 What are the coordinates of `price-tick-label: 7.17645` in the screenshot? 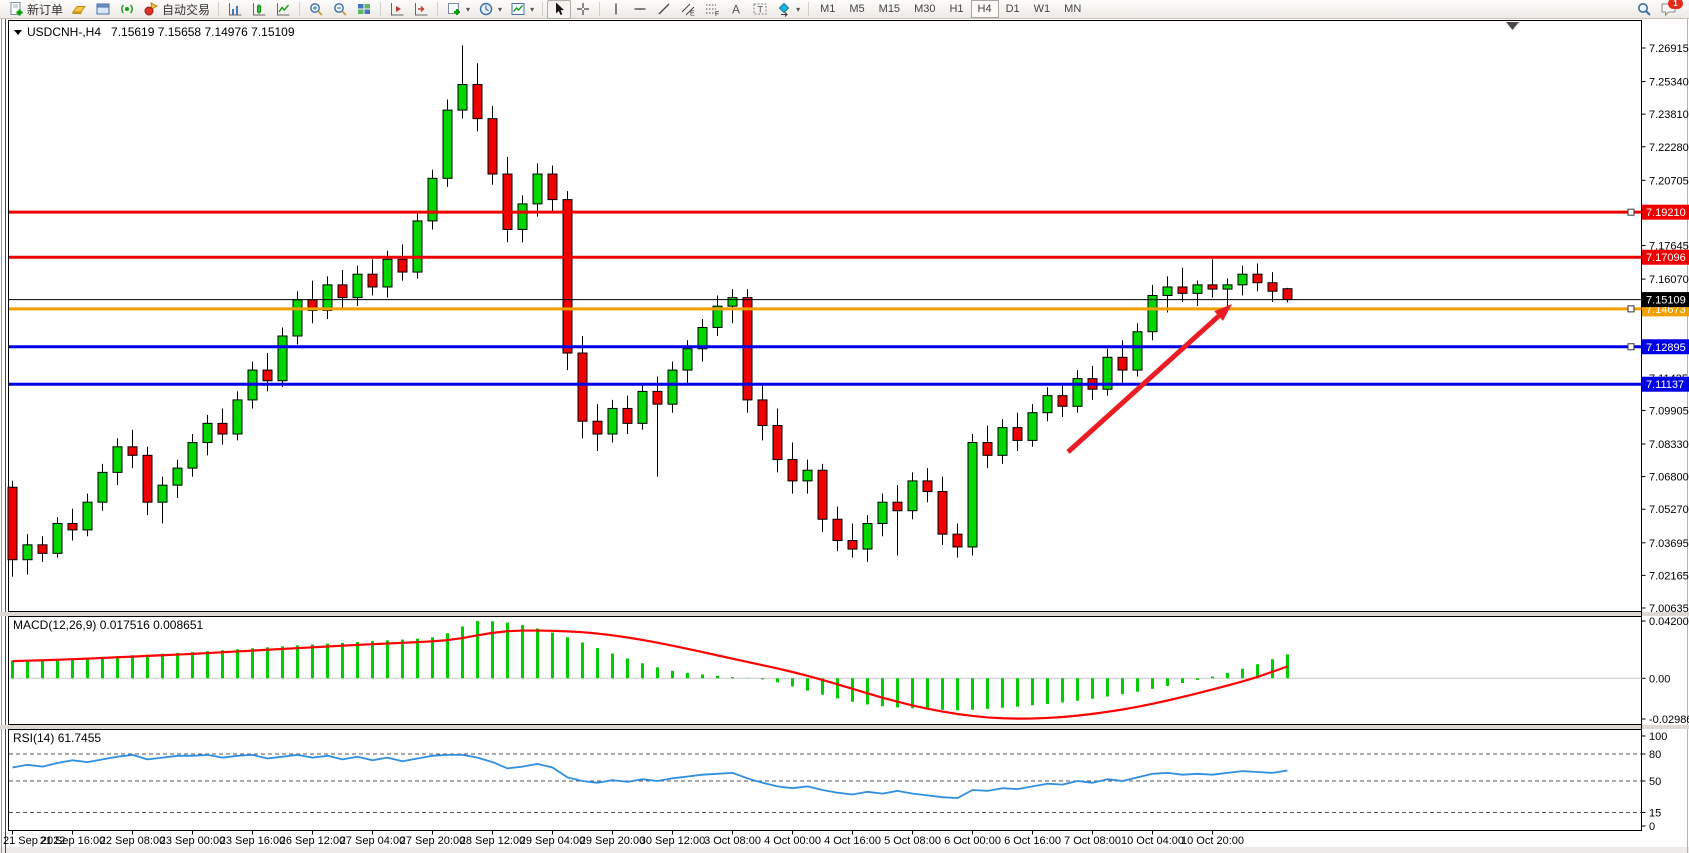 It's located at (1669, 247).